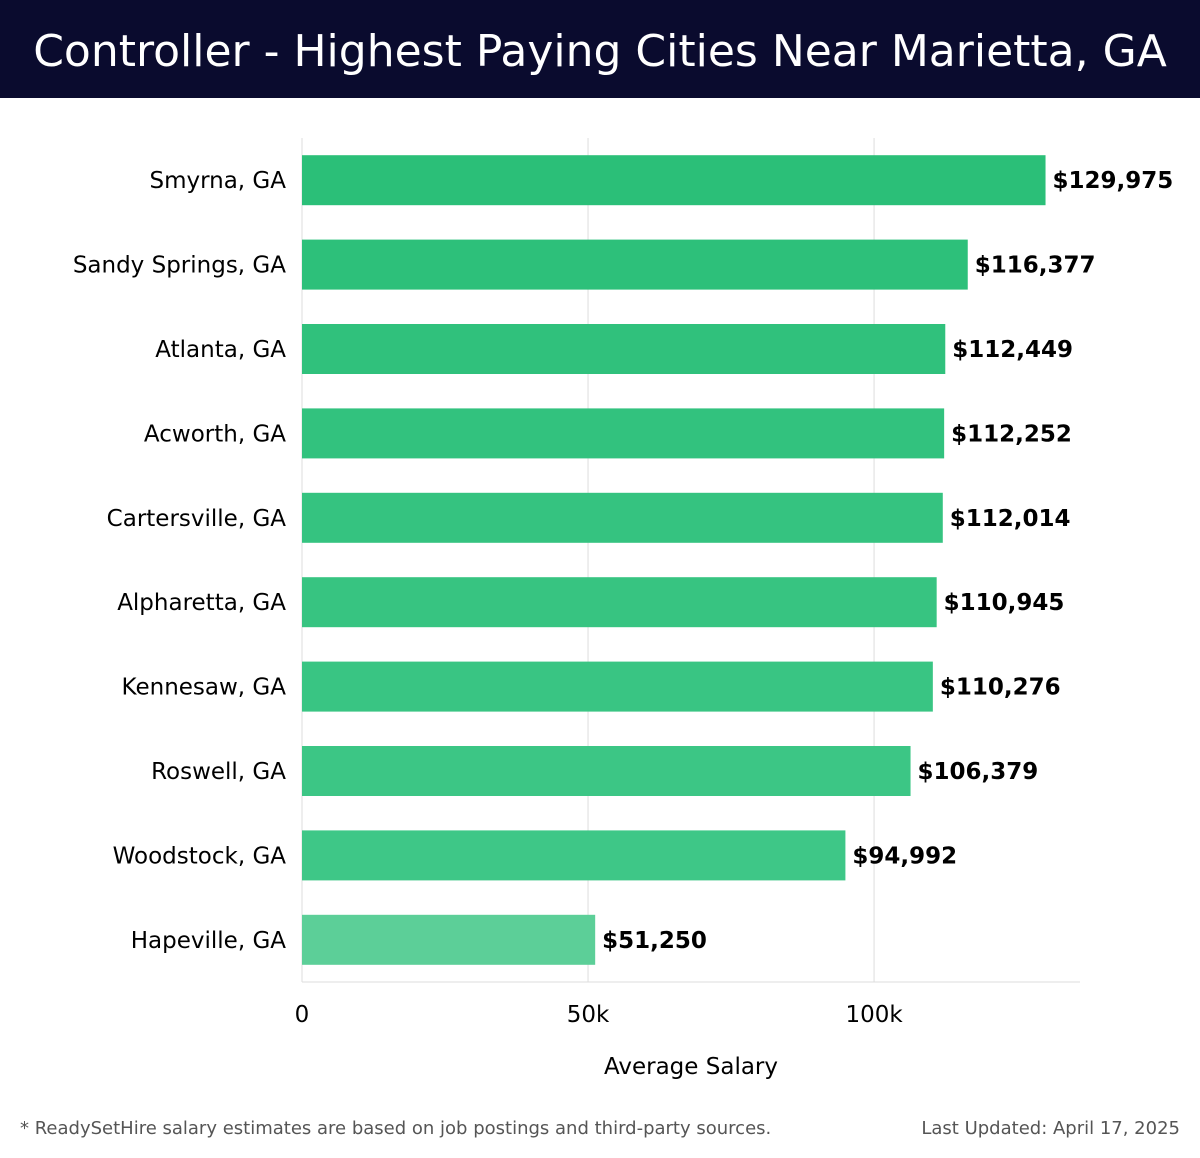 The image size is (1200, 1158). What do you see at coordinates (654, 941) in the screenshot?
I see `value-label-9: $51,250` at bounding box center [654, 941].